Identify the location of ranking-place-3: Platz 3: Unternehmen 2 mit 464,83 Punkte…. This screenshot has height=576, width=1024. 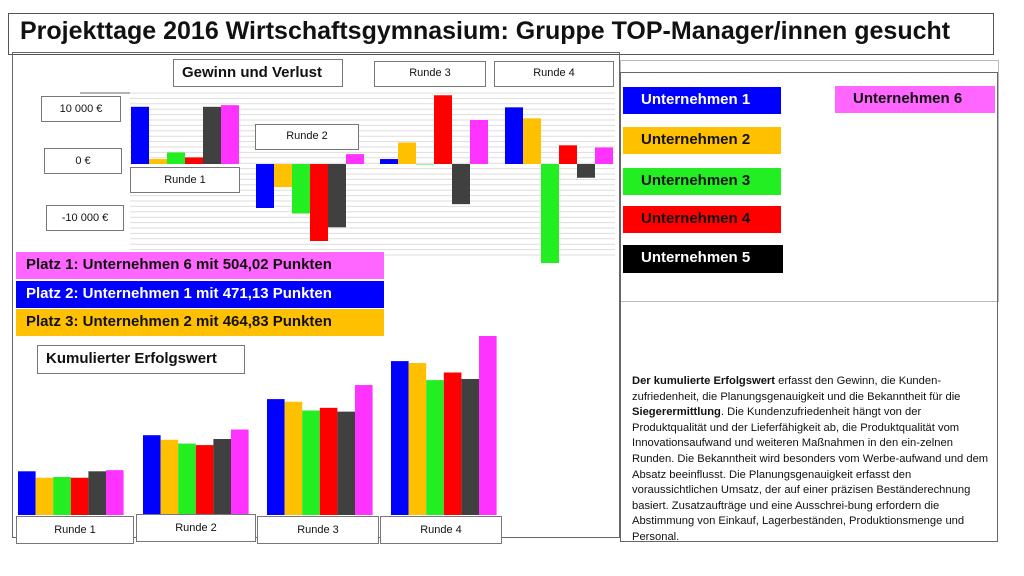
(200, 322).